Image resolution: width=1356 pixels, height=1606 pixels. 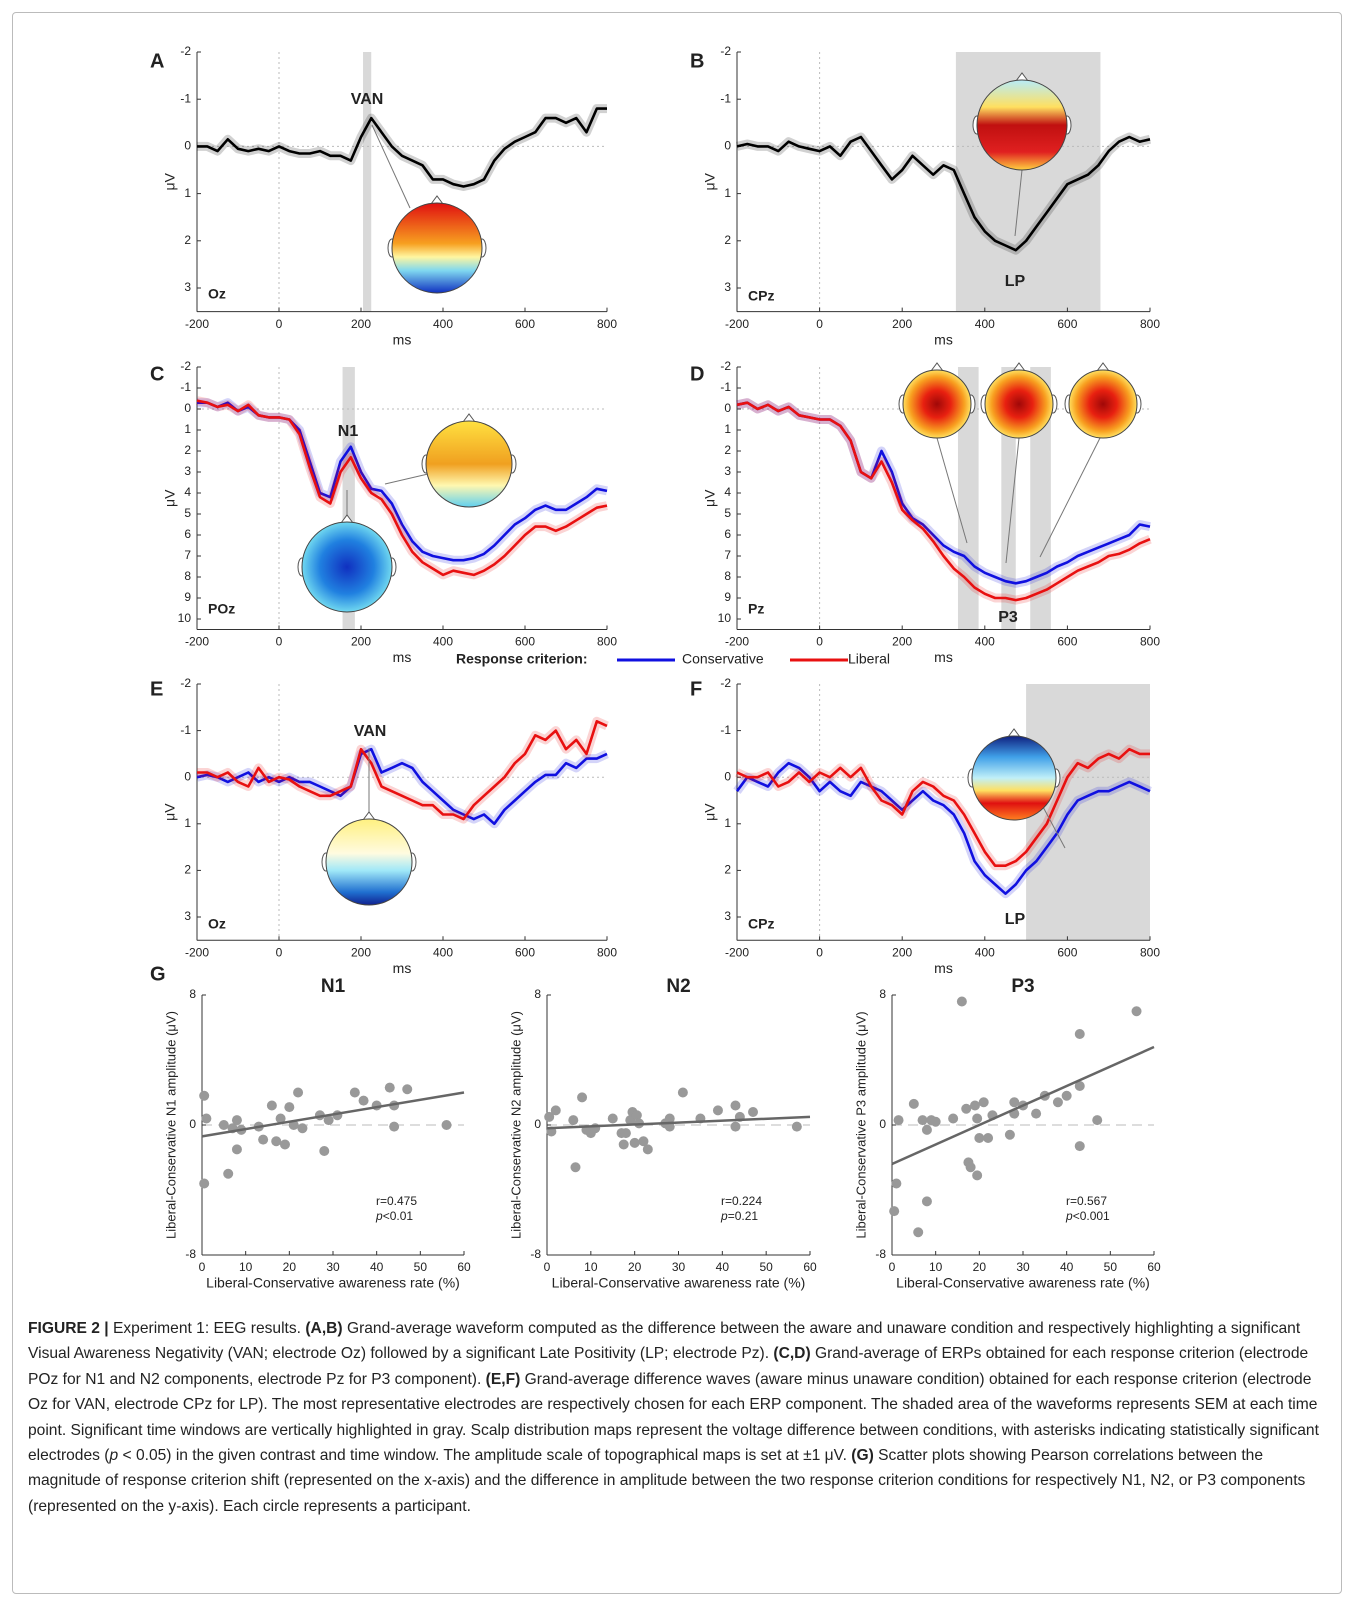 I want to click on y-tick-label: 10, so click(x=185, y=618).